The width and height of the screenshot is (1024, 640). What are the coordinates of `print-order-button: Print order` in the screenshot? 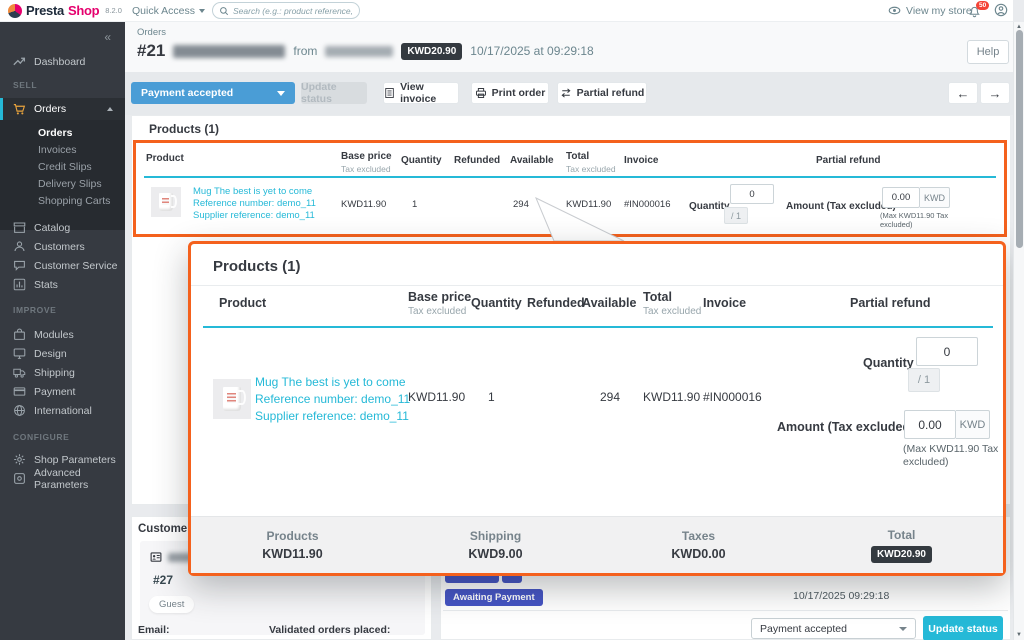 It's located at (510, 93).